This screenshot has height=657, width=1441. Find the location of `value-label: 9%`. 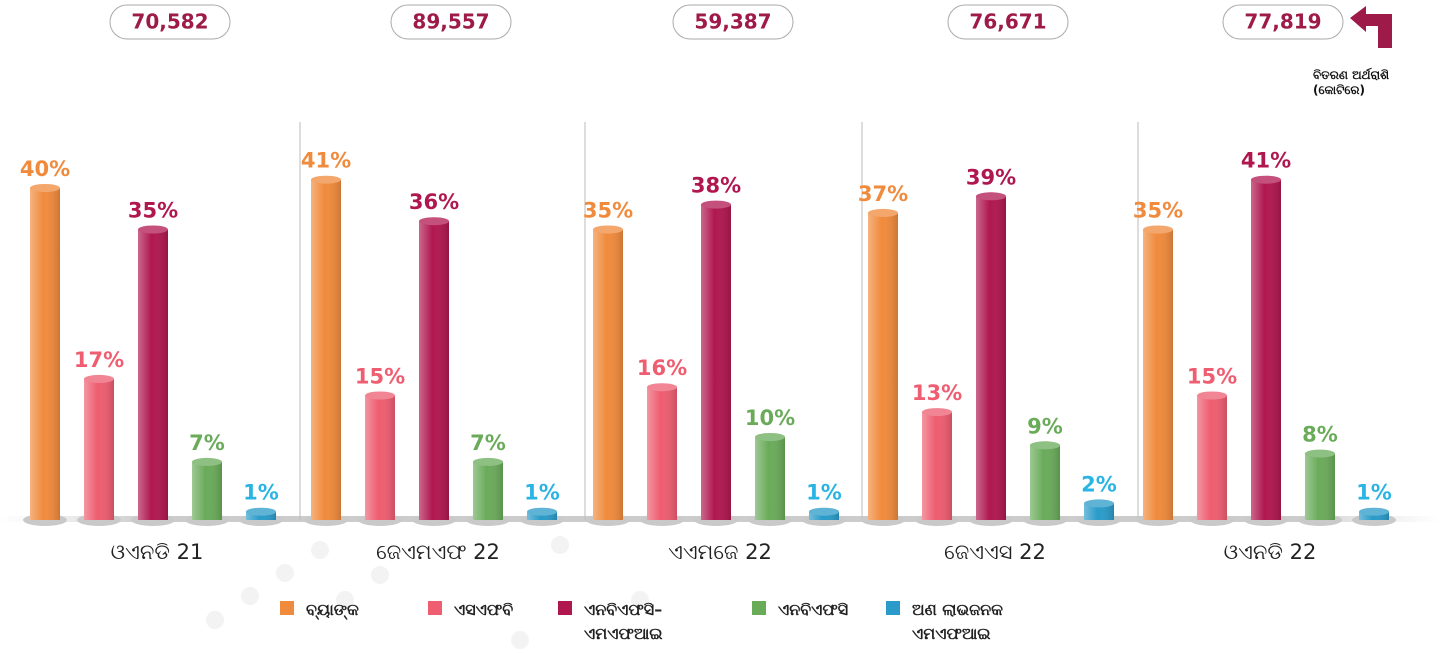

value-label: 9% is located at coordinates (1045, 426).